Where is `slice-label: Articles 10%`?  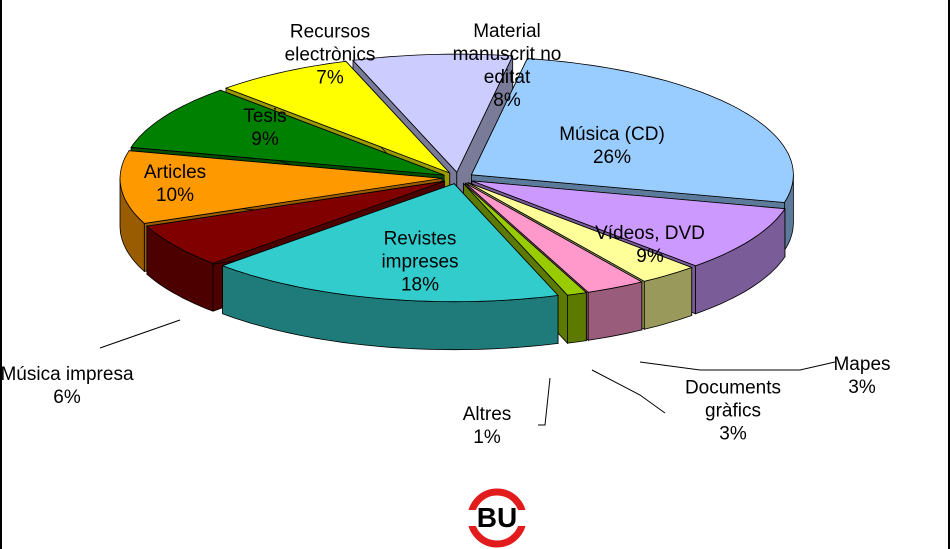 slice-label: Articles 10% is located at coordinates (175, 184).